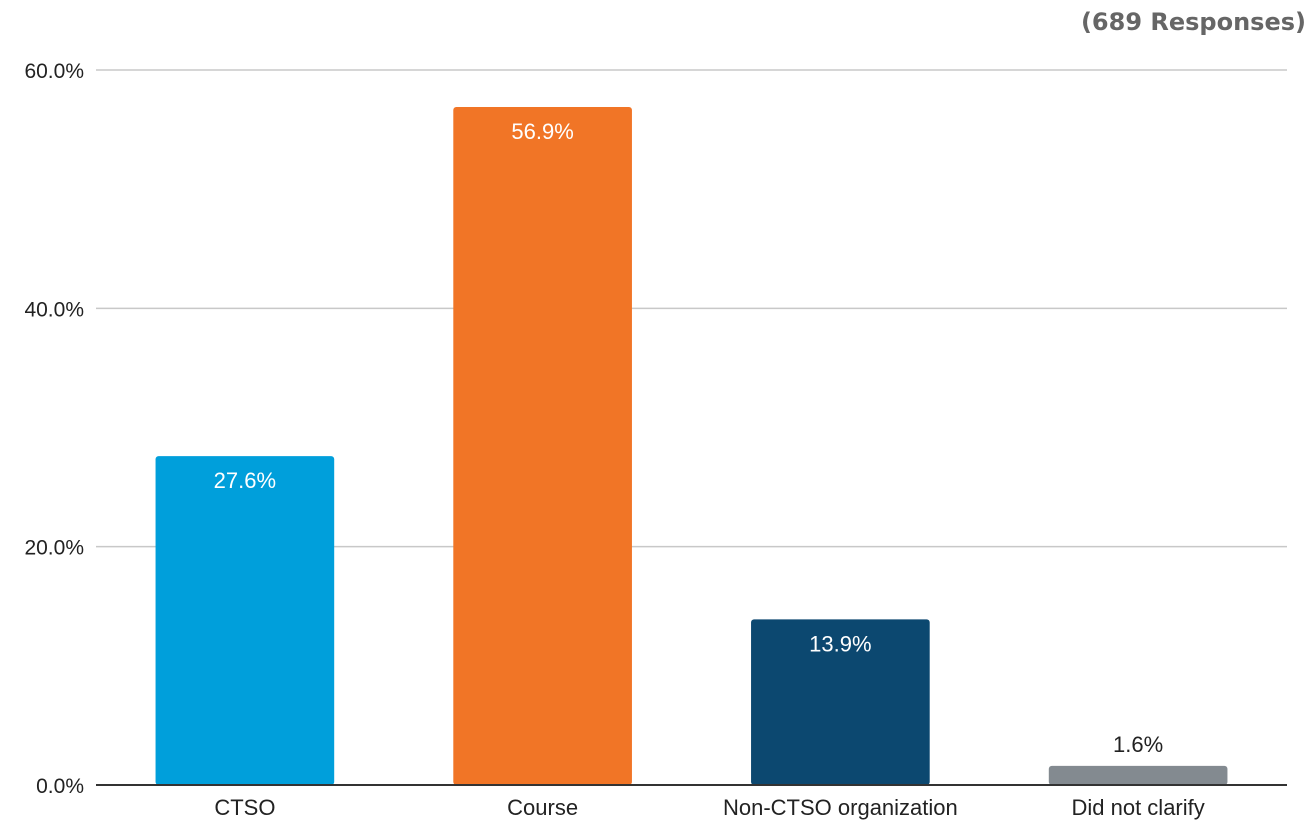  What do you see at coordinates (542, 807) in the screenshot?
I see `x-tick-label: Course` at bounding box center [542, 807].